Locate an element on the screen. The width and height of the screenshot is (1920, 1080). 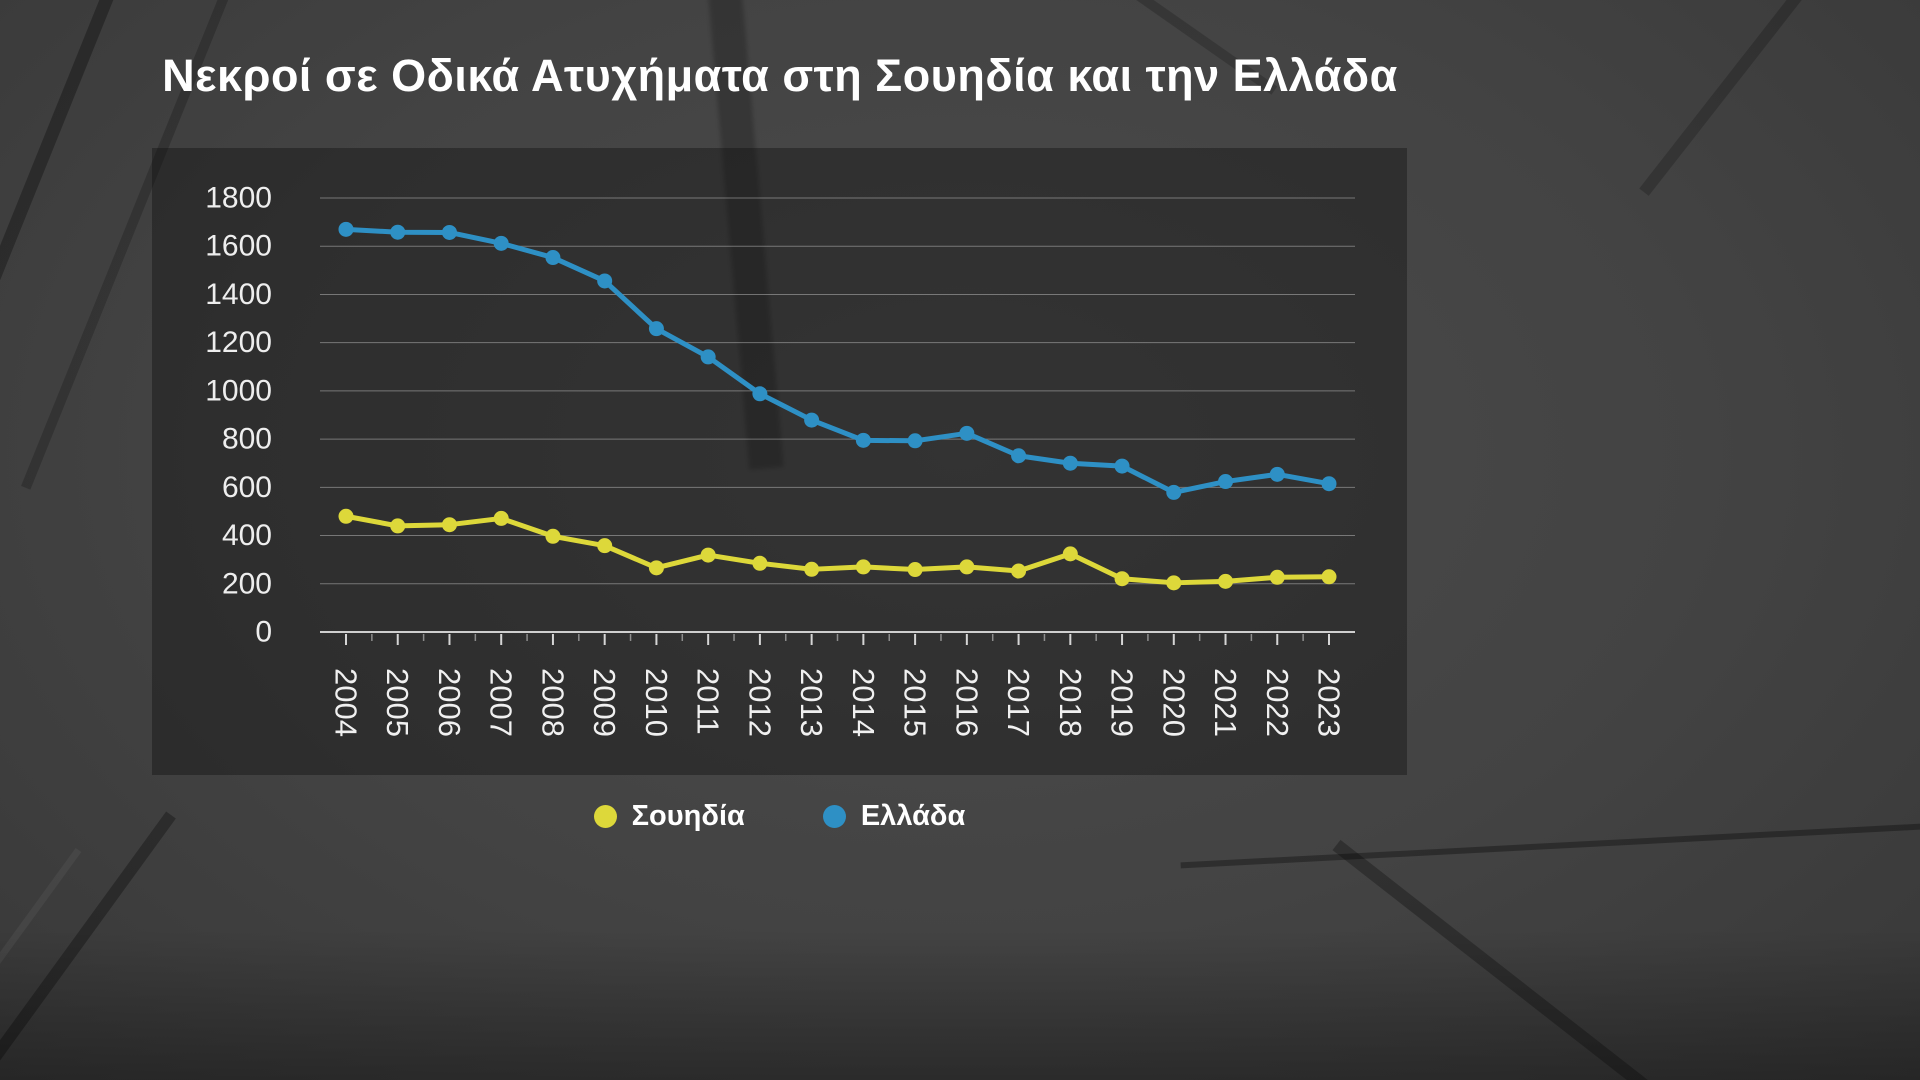
y-axis-label: 0 is located at coordinates (263, 632).